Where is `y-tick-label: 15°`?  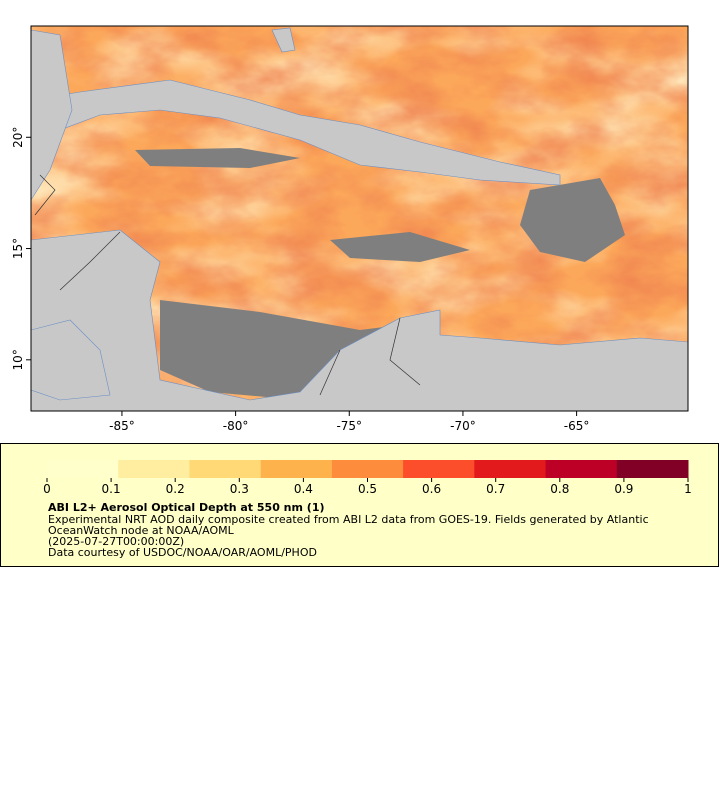
y-tick-label: 15° is located at coordinates (18, 248).